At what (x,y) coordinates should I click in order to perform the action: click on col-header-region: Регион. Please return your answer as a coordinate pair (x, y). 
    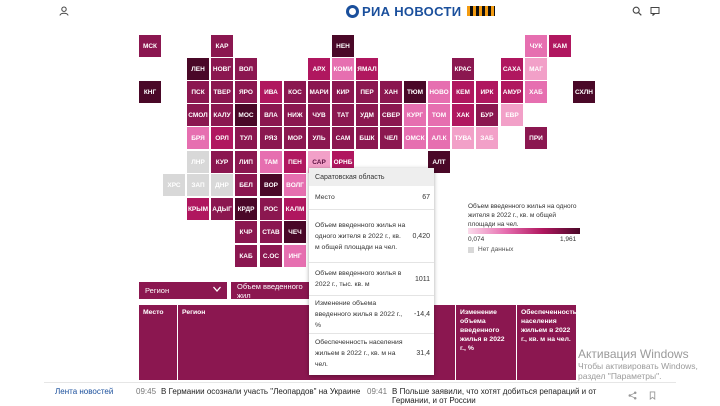
    Looking at the image, I should click on (243, 342).